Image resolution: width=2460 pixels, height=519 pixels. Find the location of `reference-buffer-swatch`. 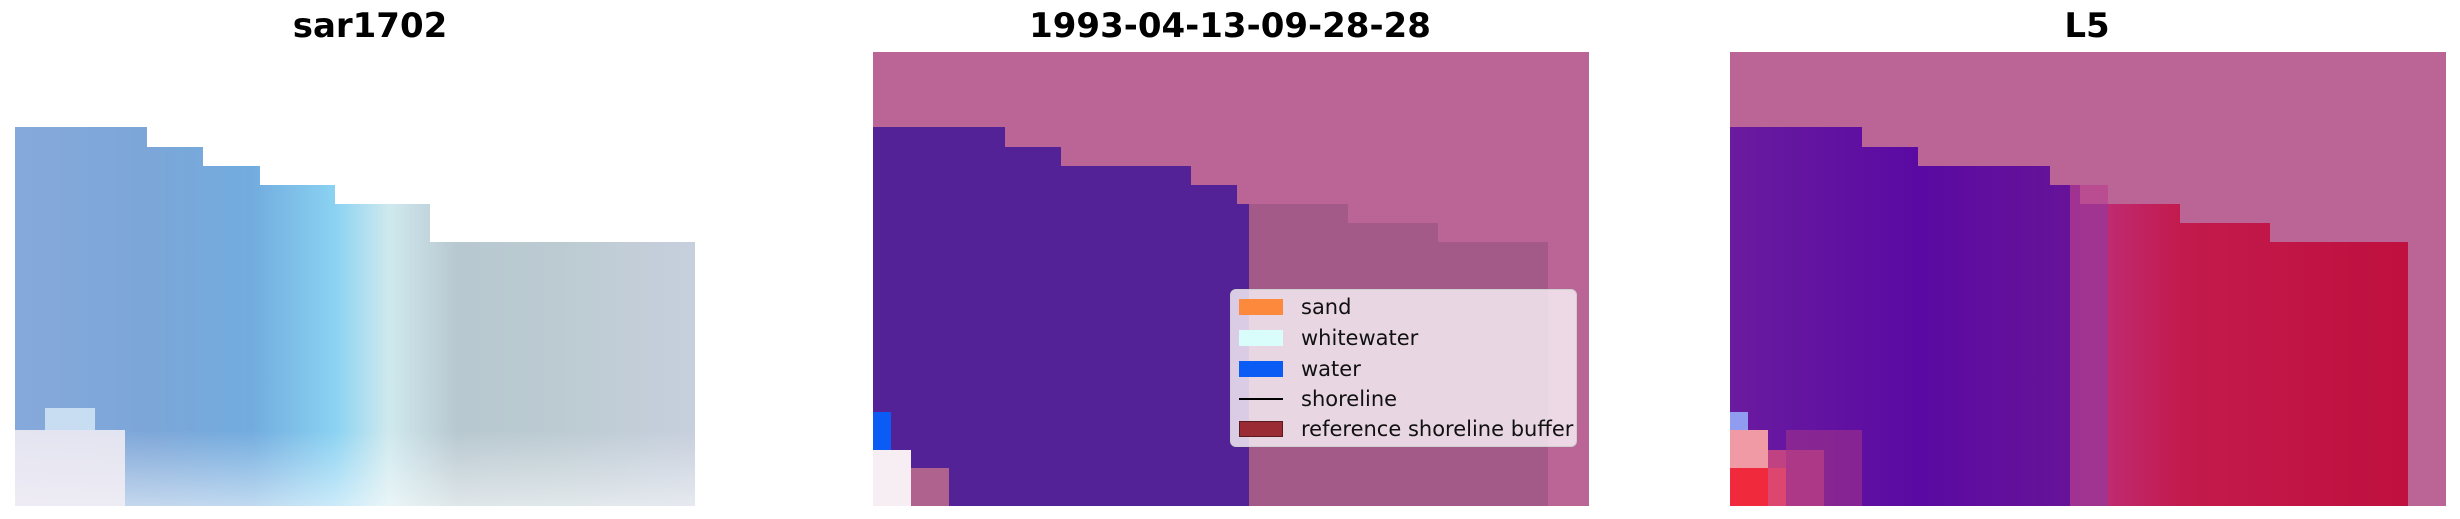

reference-buffer-swatch is located at coordinates (1261, 429).